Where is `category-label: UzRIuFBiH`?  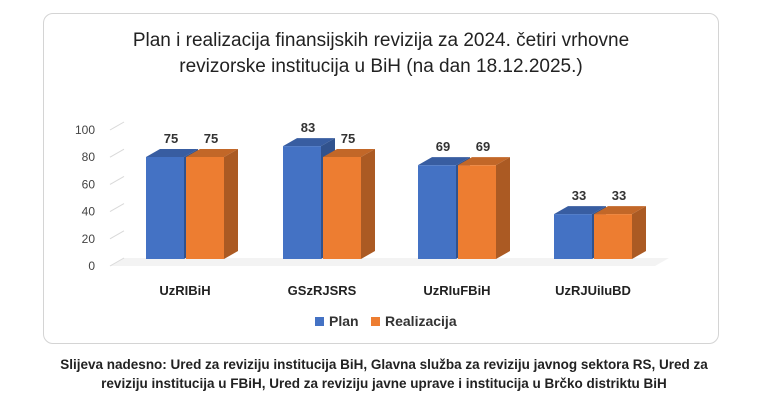 category-label: UzRIuFBiH is located at coordinates (456, 290).